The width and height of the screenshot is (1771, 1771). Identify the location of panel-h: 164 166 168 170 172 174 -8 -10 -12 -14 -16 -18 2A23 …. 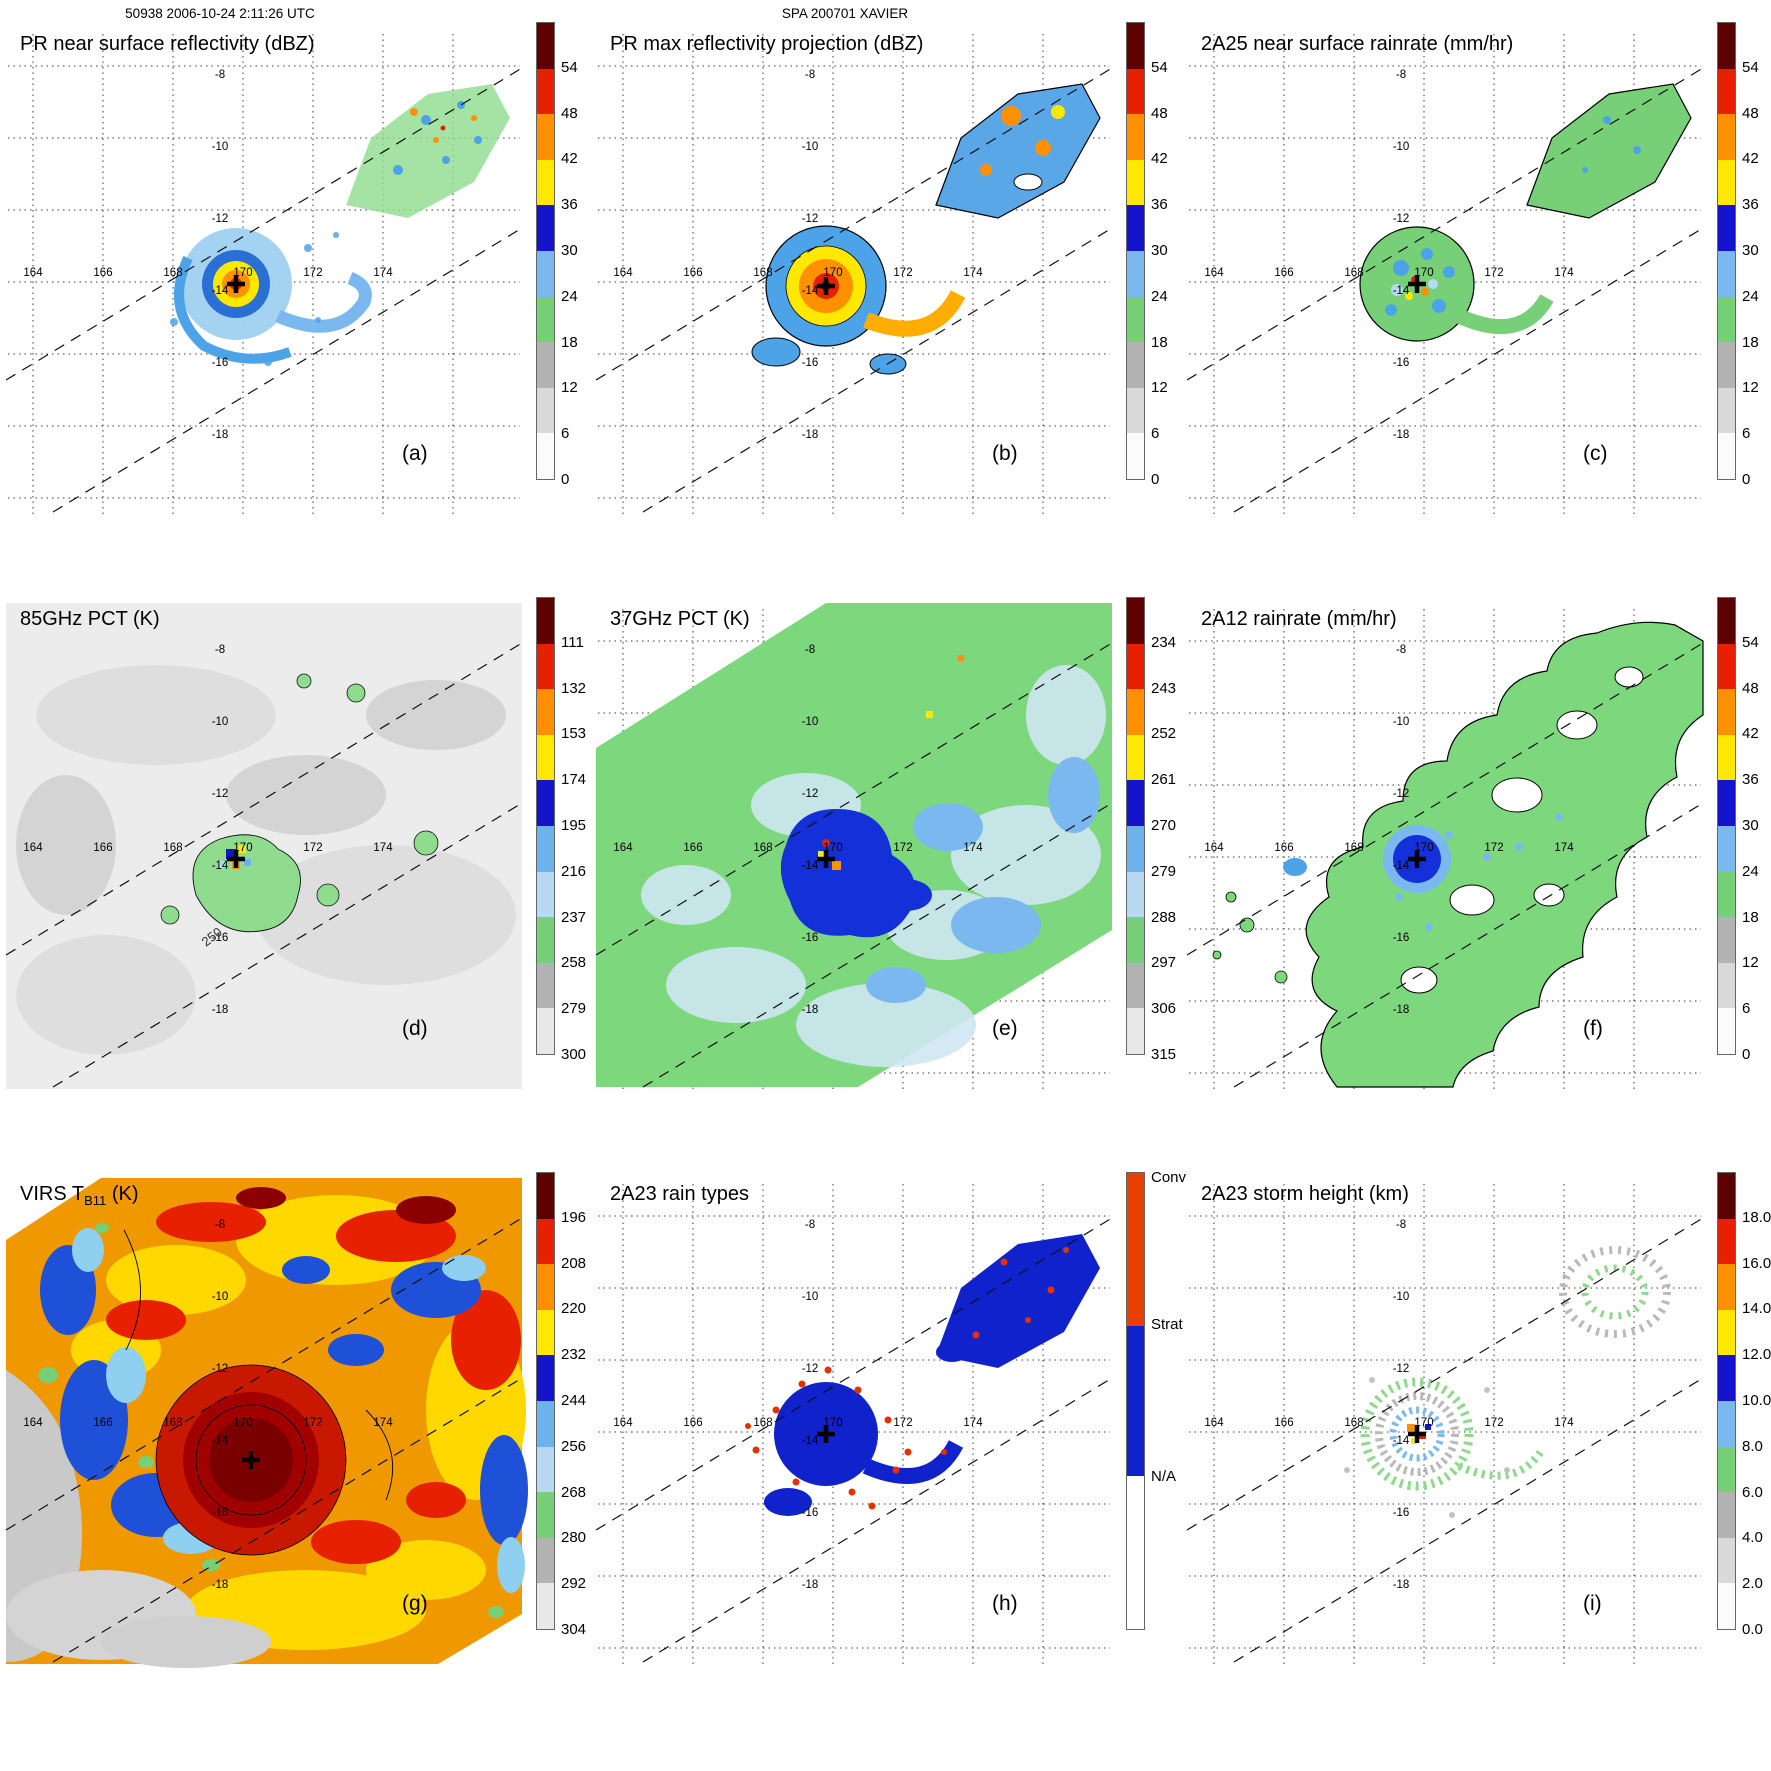
(888, 1437).